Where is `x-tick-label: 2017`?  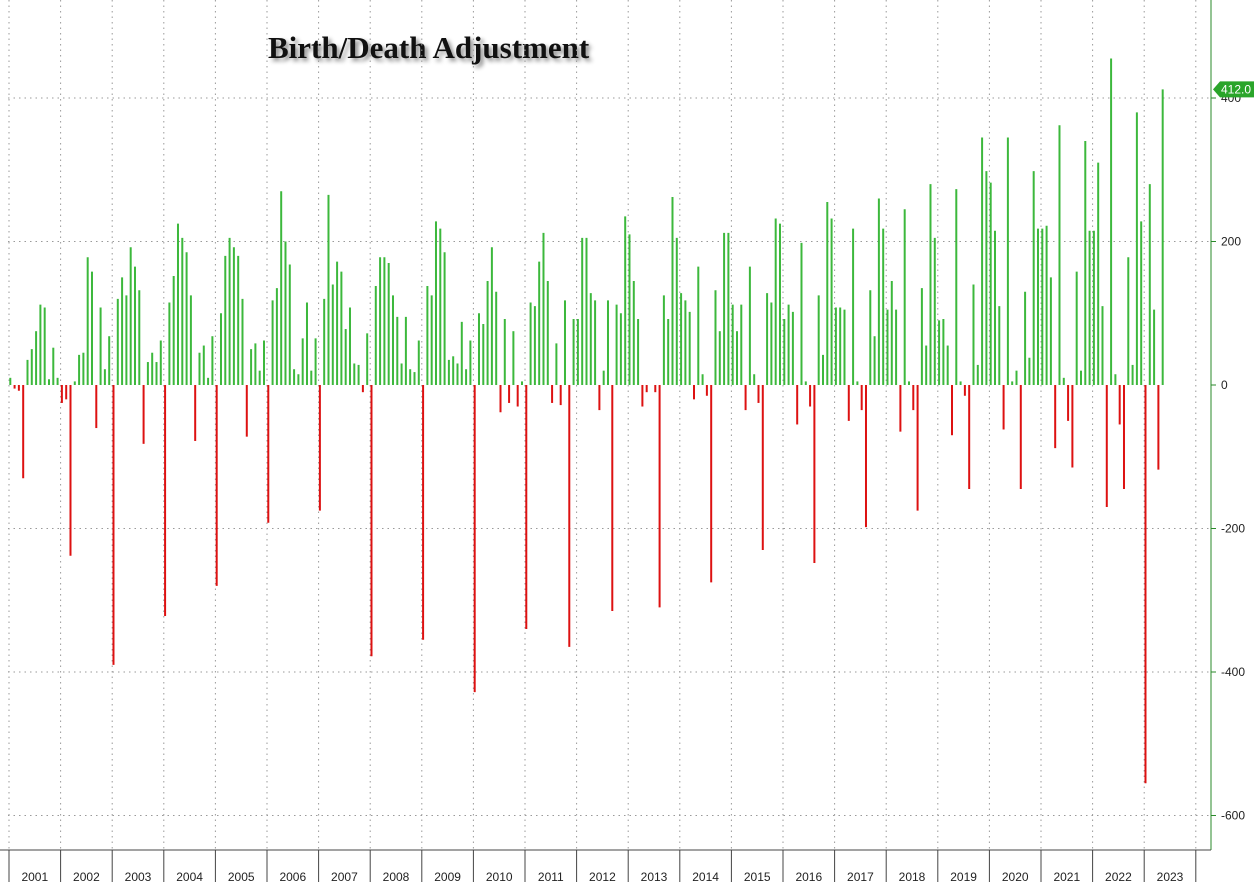
x-tick-label: 2017 is located at coordinates (860, 876).